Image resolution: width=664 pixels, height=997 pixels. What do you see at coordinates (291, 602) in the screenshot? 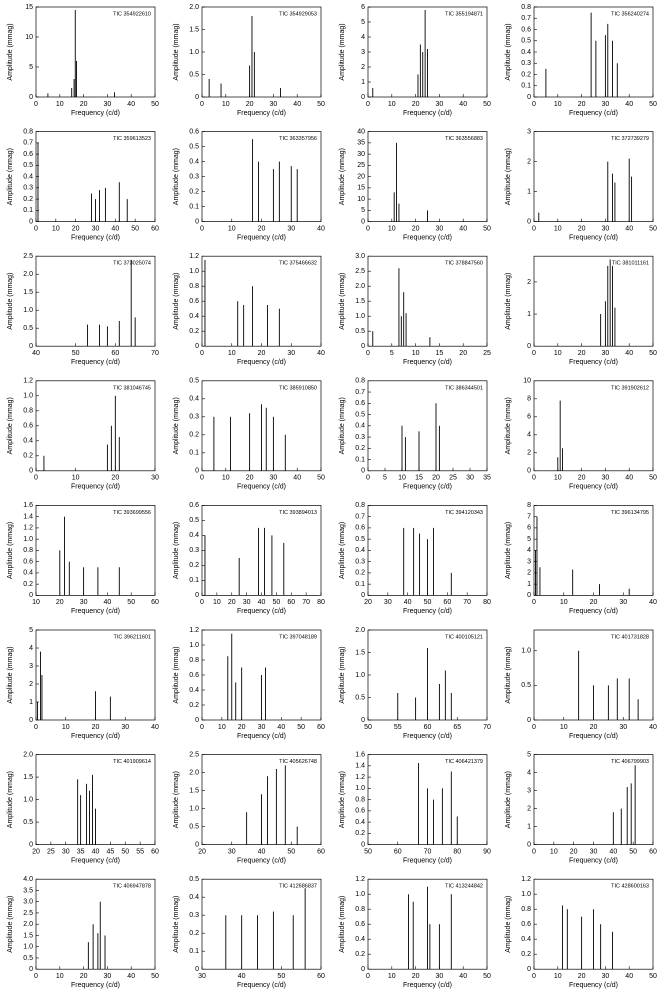
I see `x-tick-label: 60` at bounding box center [291, 602].